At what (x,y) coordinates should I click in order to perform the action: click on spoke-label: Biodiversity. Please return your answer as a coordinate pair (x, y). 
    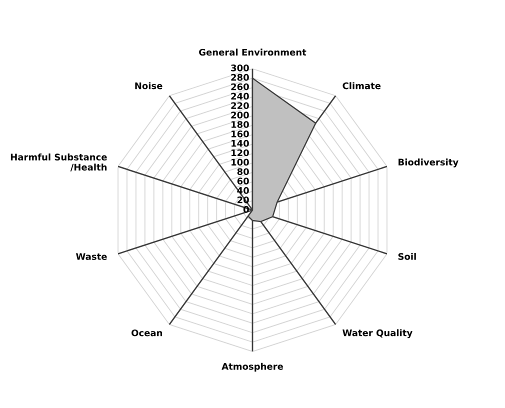
    Looking at the image, I should click on (428, 163).